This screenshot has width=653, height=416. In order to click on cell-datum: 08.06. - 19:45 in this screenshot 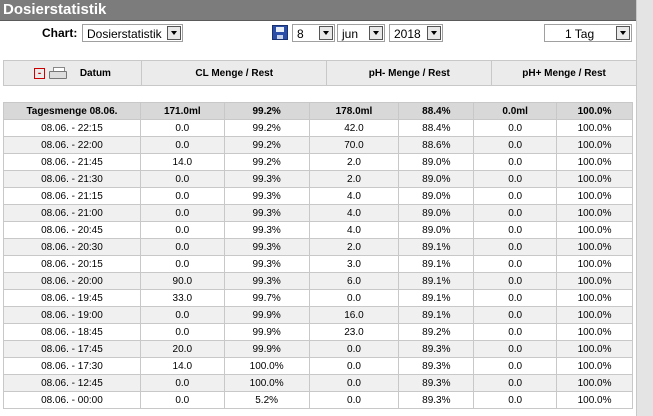, I will do `click(72, 298)`.